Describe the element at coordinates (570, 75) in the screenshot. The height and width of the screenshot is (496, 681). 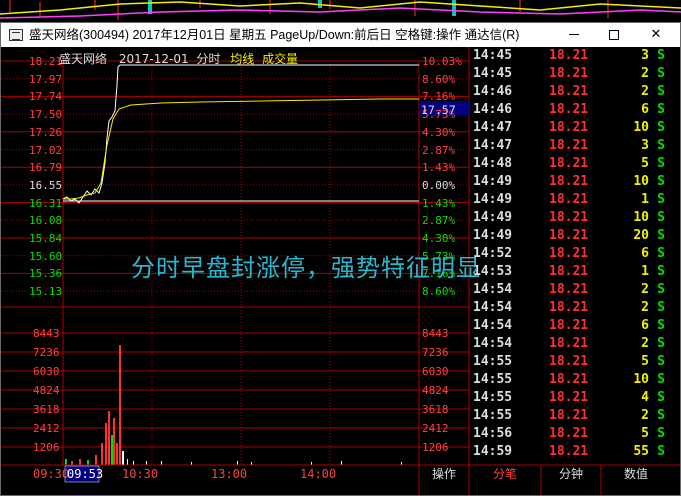
I see `tick-row: 14:45 18.21 2 S` at that location.